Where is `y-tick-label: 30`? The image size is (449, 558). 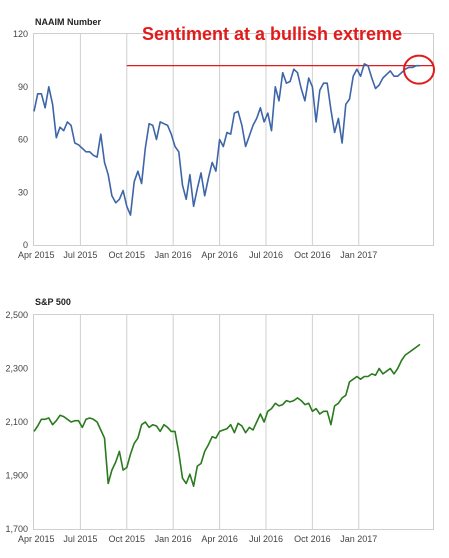 y-tick-label: 30 is located at coordinates (23, 192).